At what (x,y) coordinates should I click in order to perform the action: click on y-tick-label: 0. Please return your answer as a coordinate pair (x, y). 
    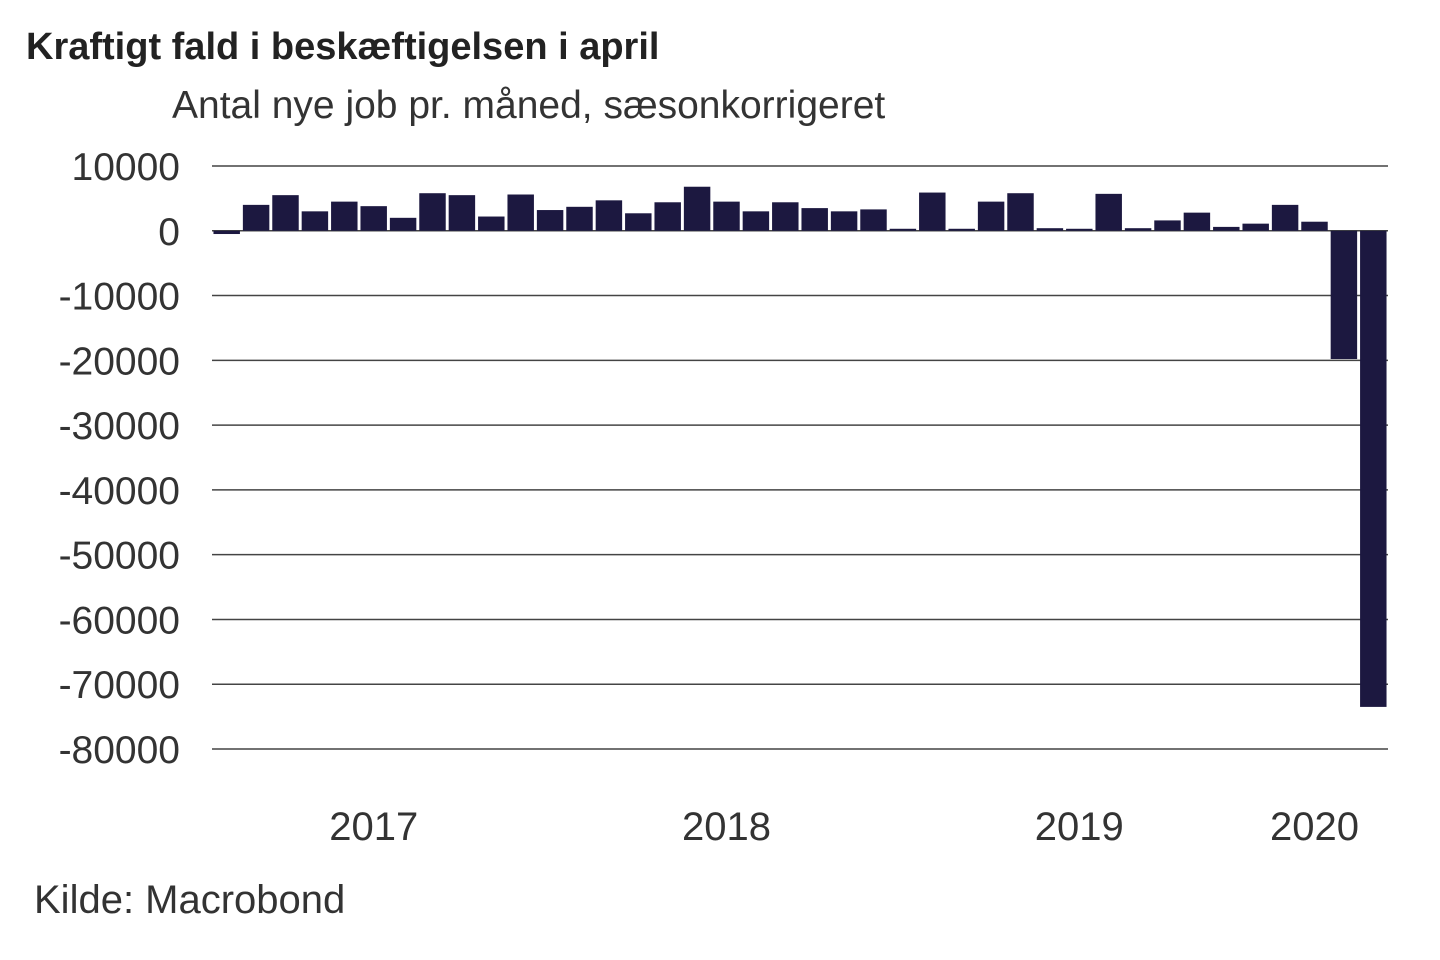
    Looking at the image, I should click on (169, 232).